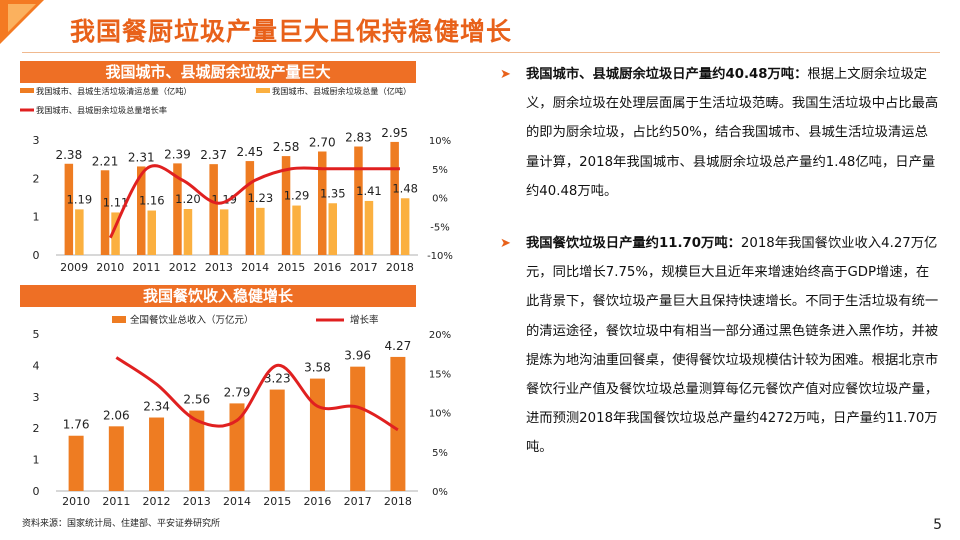  I want to click on page-title: 我国餐厨垃圾产量巨大且保持稳健增长, so click(291, 31).